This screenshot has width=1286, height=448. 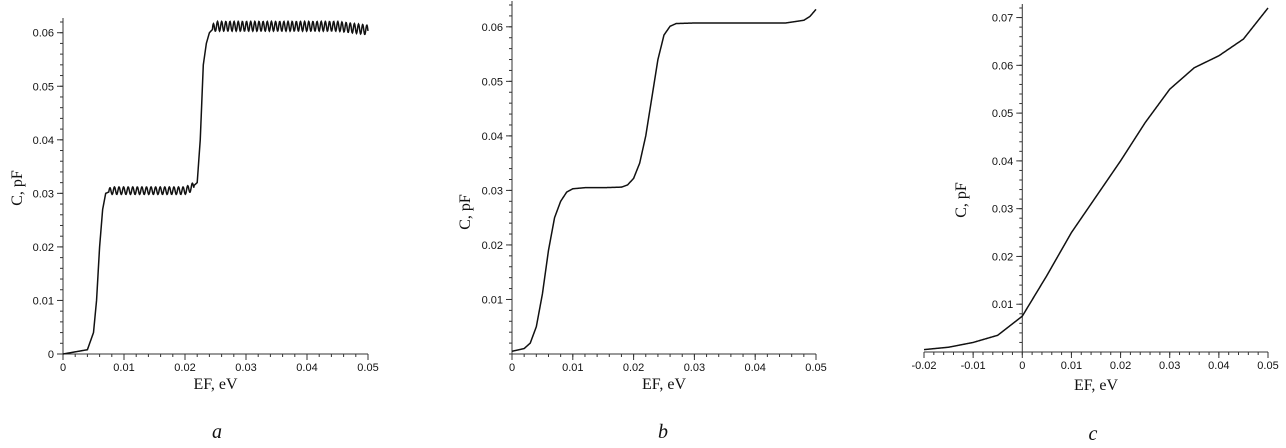 What do you see at coordinates (1002, 19) in the screenshot?
I see `y-tick-label: 0.07` at bounding box center [1002, 19].